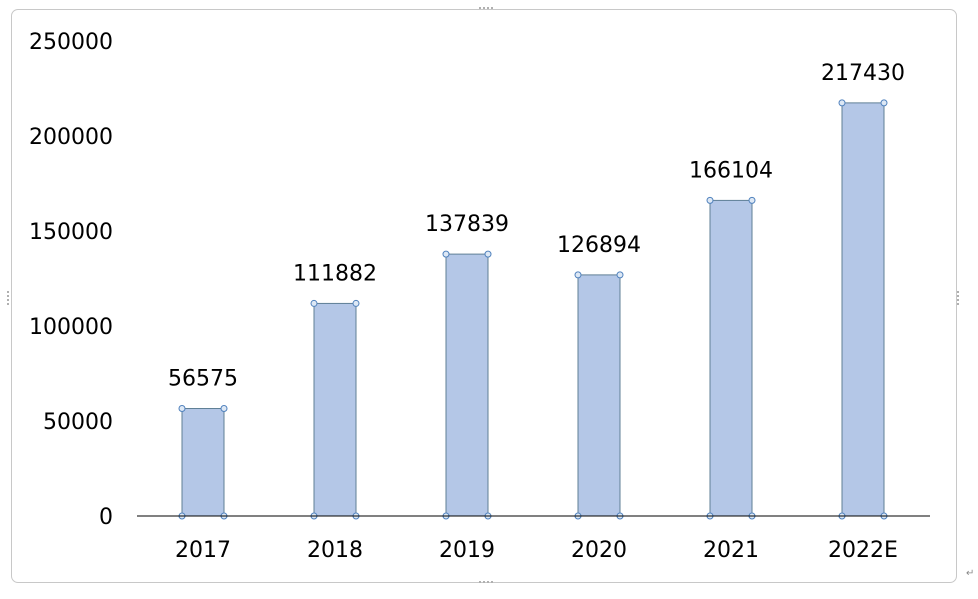 Image resolution: width=978 pixels, height=599 pixels. I want to click on data-label: 56575, so click(203, 379).